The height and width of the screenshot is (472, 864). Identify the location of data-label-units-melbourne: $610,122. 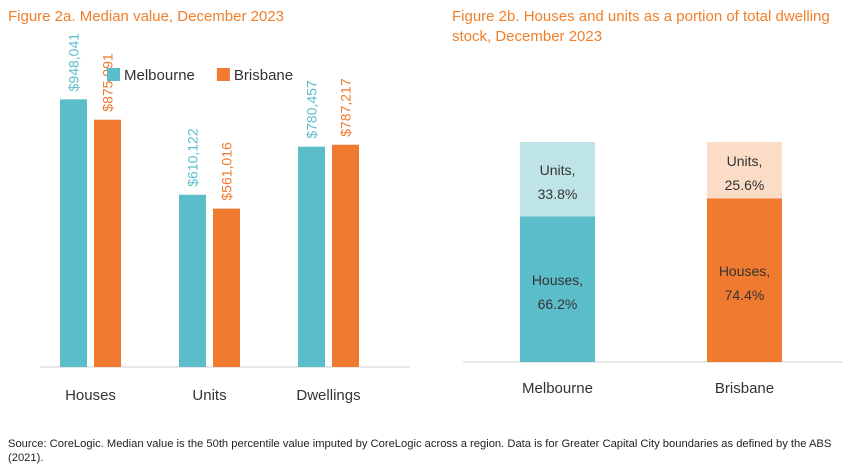
(193, 157).